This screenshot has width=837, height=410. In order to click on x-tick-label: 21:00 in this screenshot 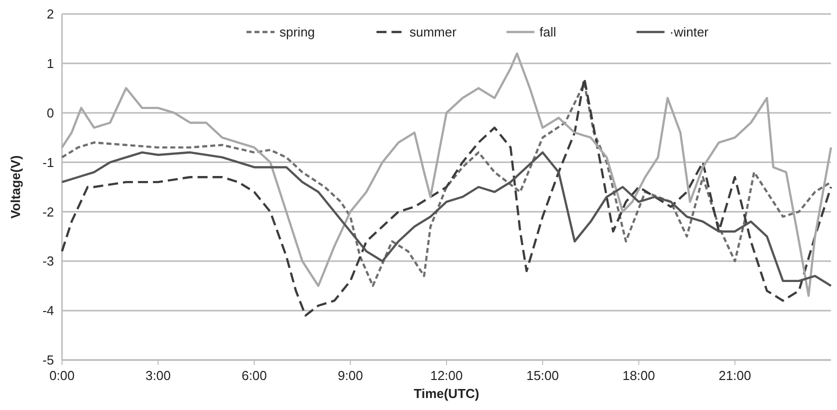, I will do `click(735, 375)`.